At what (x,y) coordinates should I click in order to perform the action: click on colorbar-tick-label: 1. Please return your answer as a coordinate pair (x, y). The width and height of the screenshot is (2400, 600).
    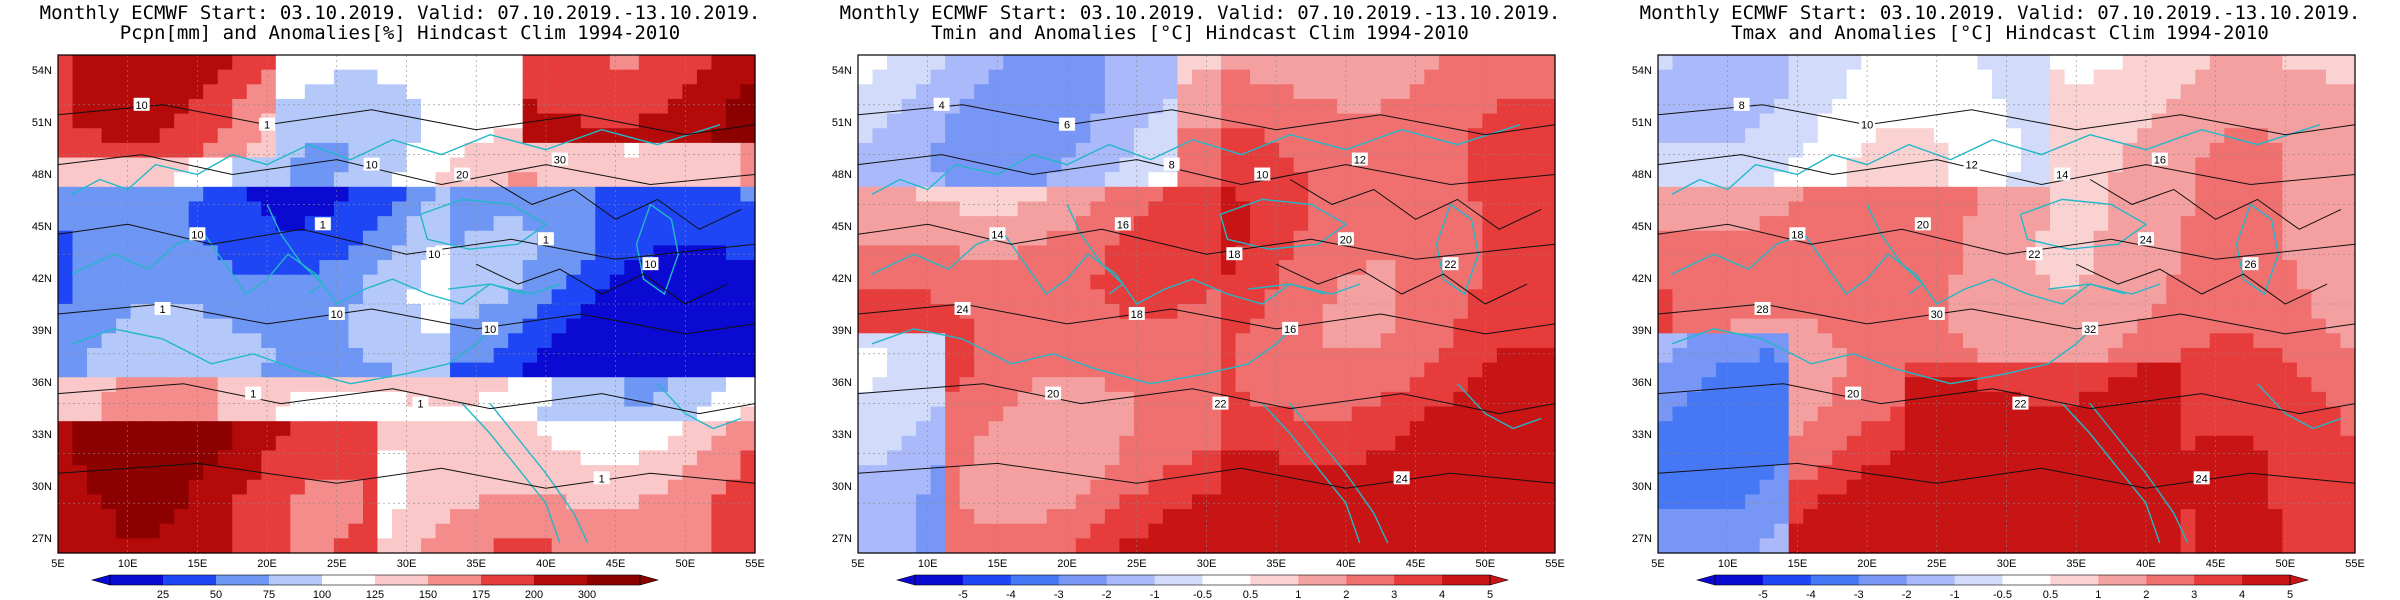
    Looking at the image, I should click on (1298, 594).